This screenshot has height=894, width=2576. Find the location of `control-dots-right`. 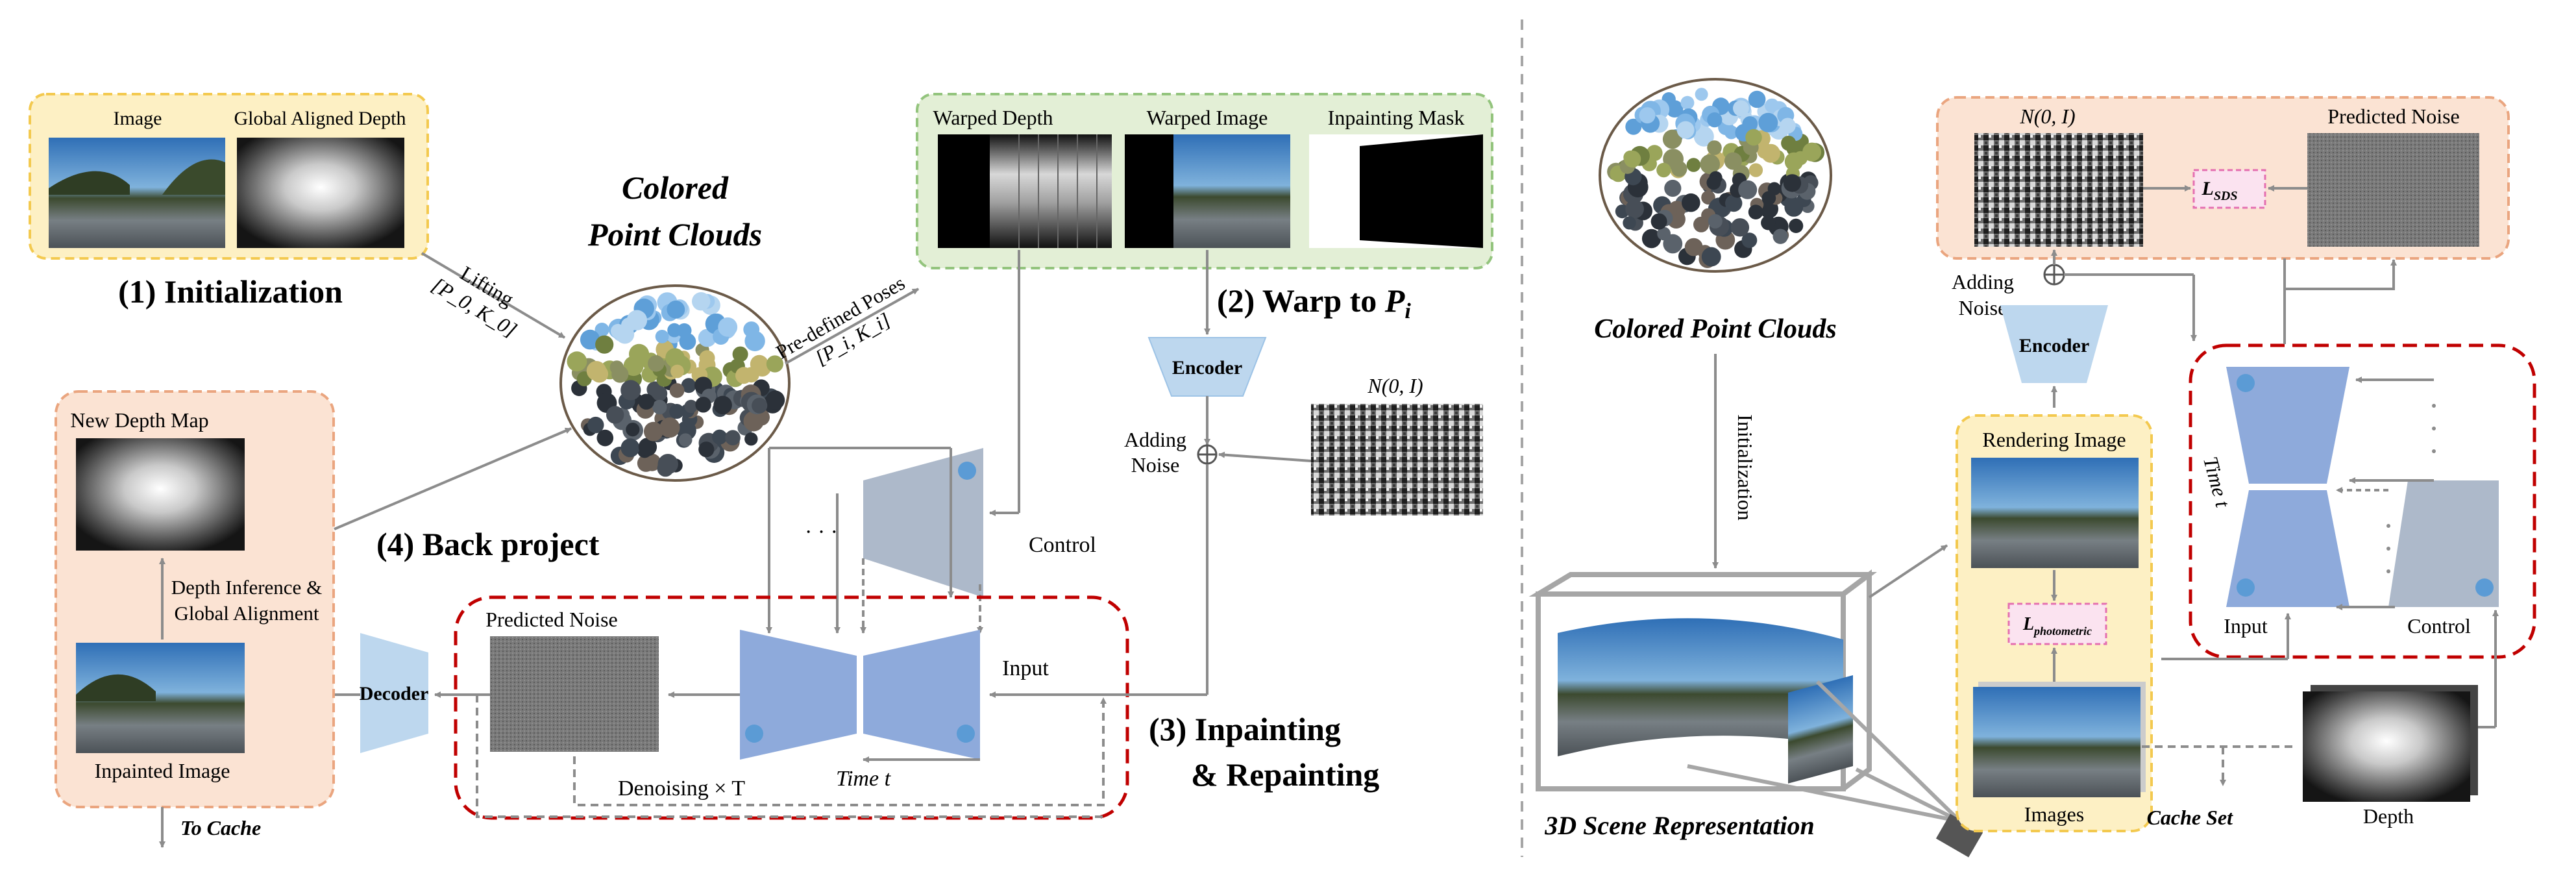

control-dots-right is located at coordinates (2411, 488).